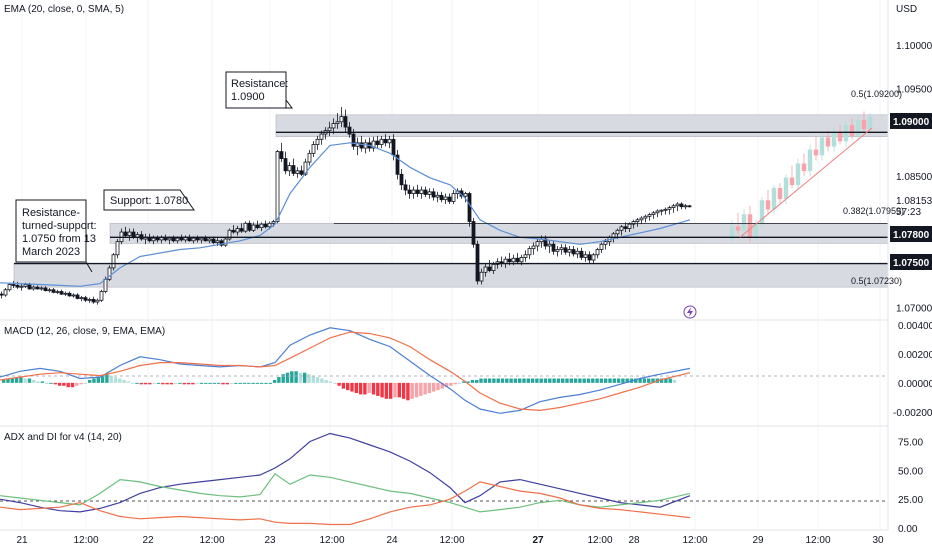 The image size is (932, 550). Describe the element at coordinates (690, 312) in the screenshot. I see `lightning-icon` at that location.